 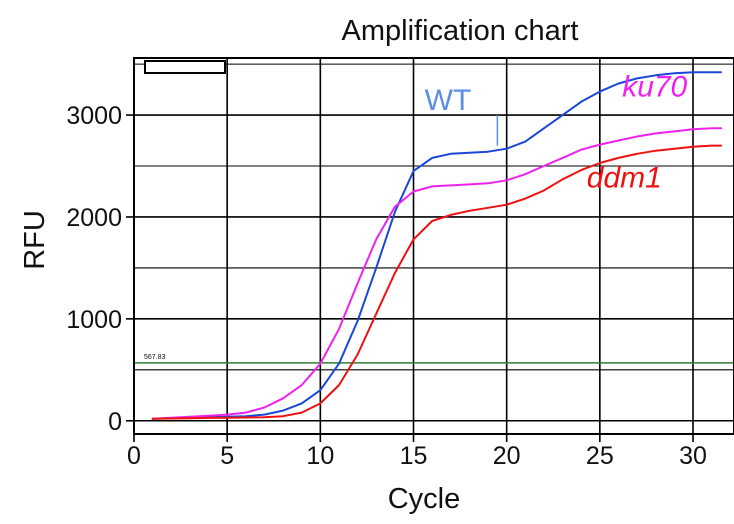 What do you see at coordinates (424, 499) in the screenshot?
I see `x-axis-label: Cycle` at bounding box center [424, 499].